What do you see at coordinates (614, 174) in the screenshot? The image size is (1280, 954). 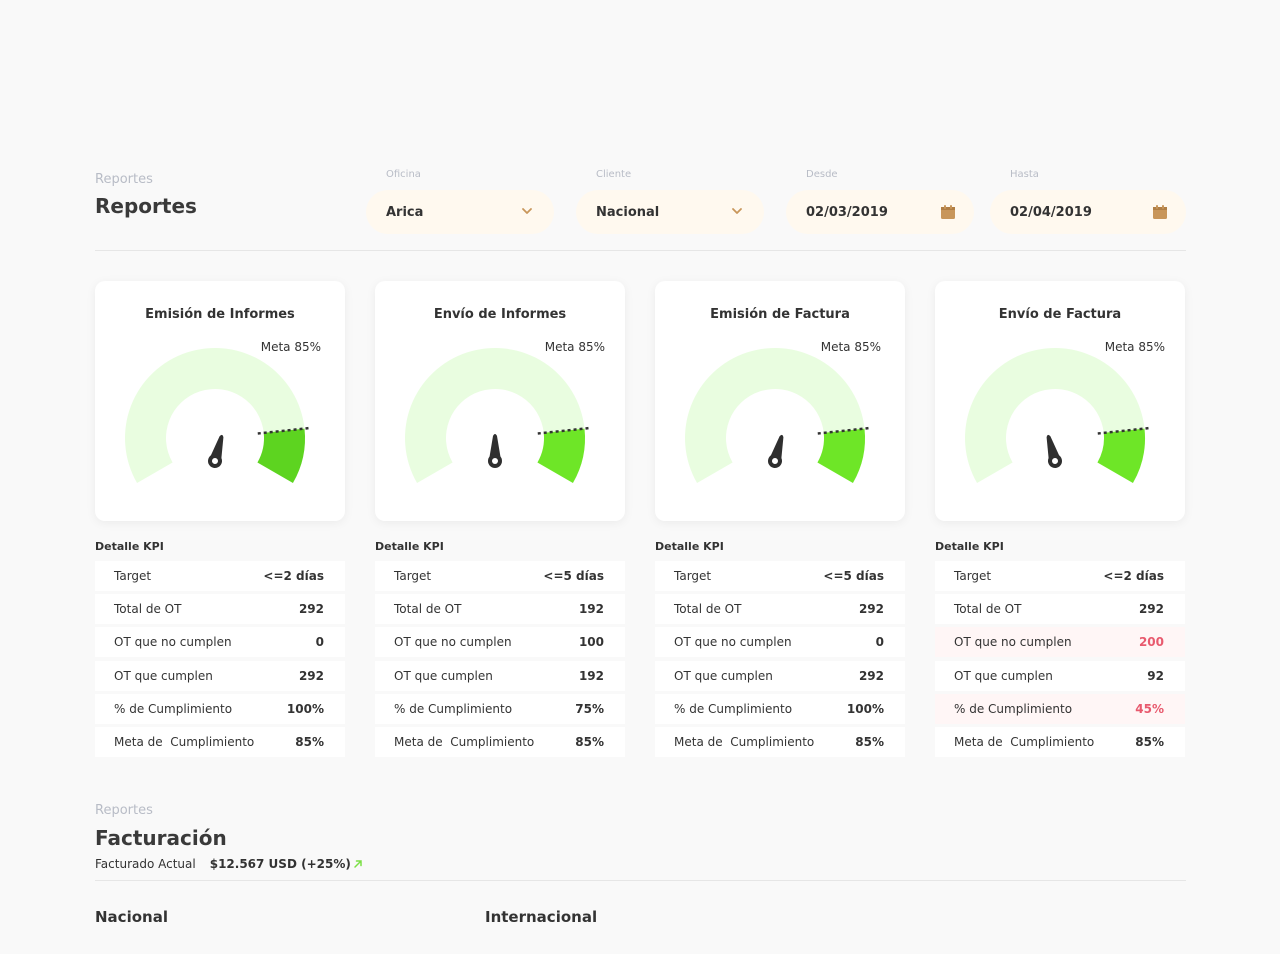 I see `cliente-label: Cliente` at bounding box center [614, 174].